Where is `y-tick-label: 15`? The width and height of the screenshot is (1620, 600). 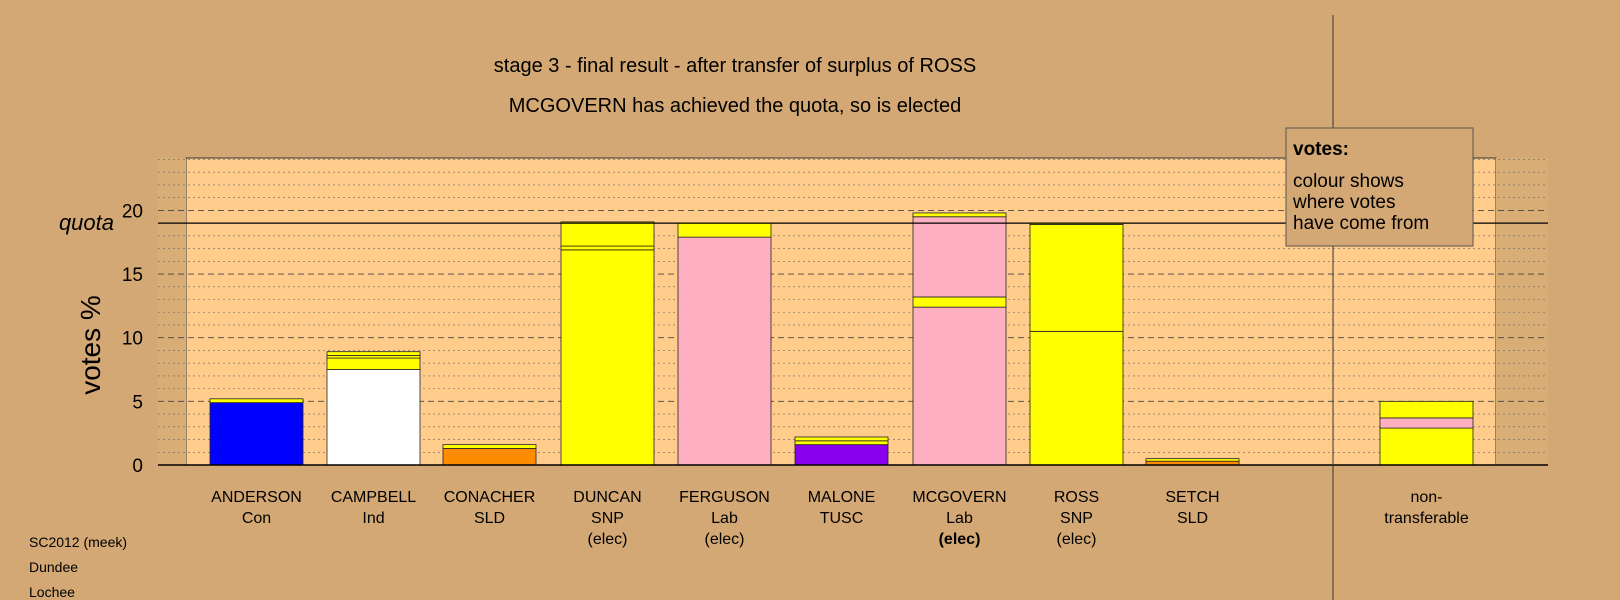 y-tick-label: 15 is located at coordinates (132, 275).